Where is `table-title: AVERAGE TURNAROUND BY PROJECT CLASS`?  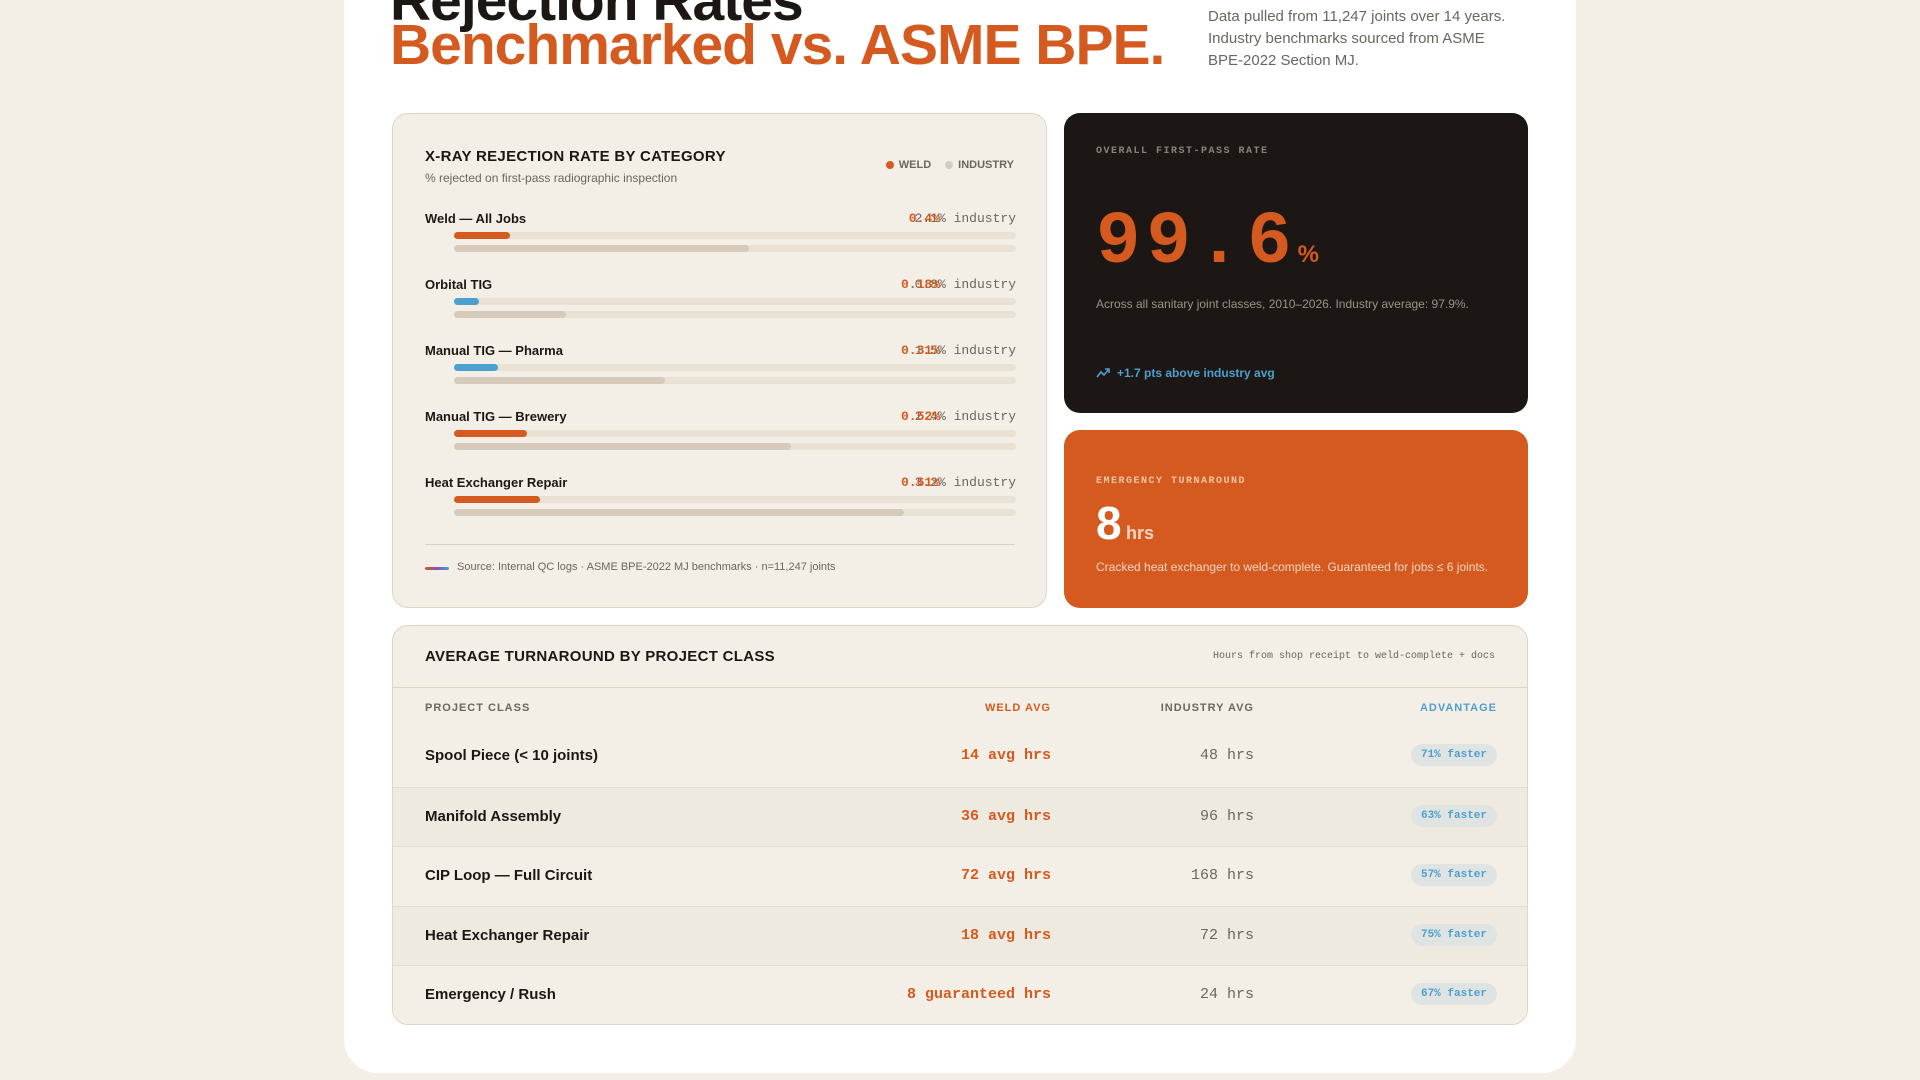
table-title: AVERAGE TURNAROUND BY PROJECT CLASS is located at coordinates (600, 656).